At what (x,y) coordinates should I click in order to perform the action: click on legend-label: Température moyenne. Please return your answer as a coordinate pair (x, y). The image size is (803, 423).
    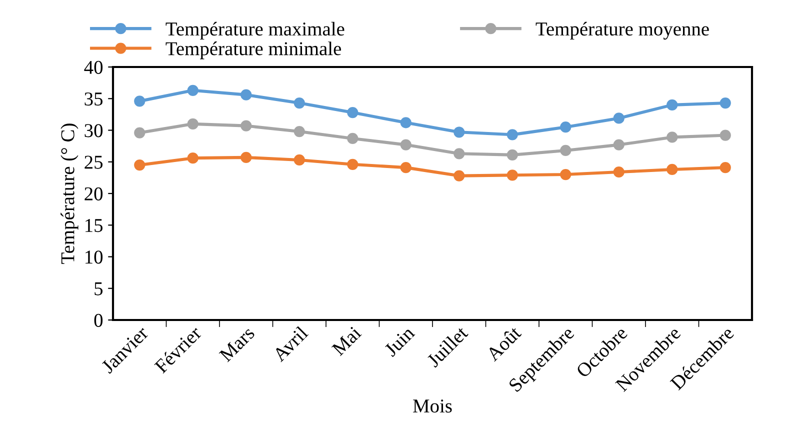
    Looking at the image, I should click on (622, 31).